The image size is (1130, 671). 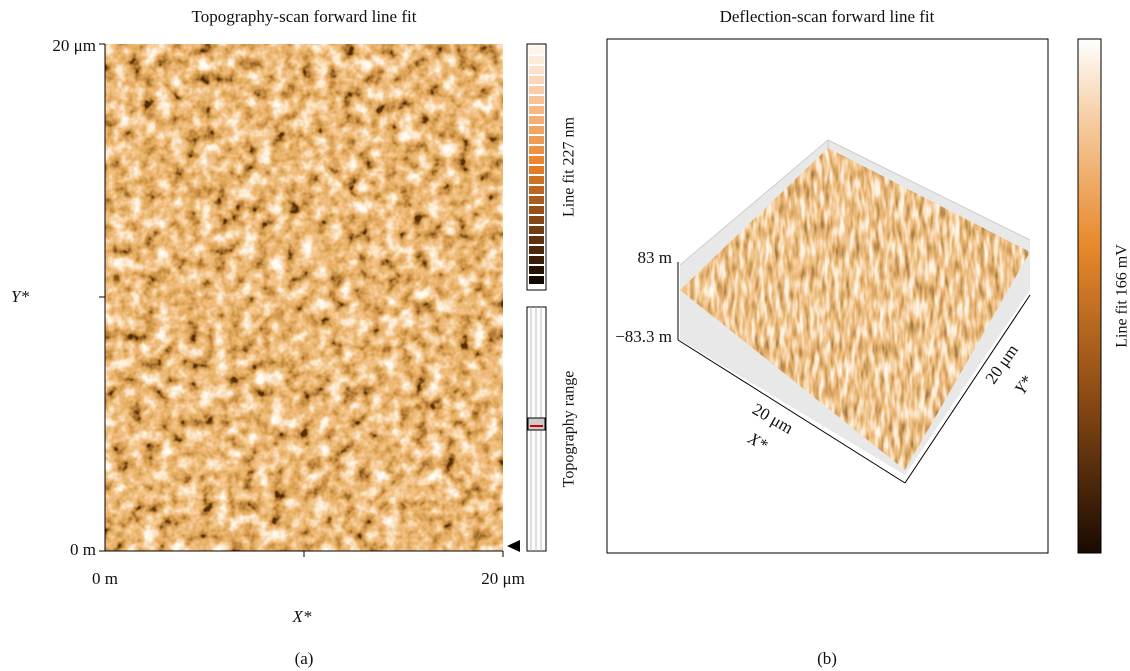 What do you see at coordinates (304, 16) in the screenshot?
I see `panel-title: Topography-scan forward line fit` at bounding box center [304, 16].